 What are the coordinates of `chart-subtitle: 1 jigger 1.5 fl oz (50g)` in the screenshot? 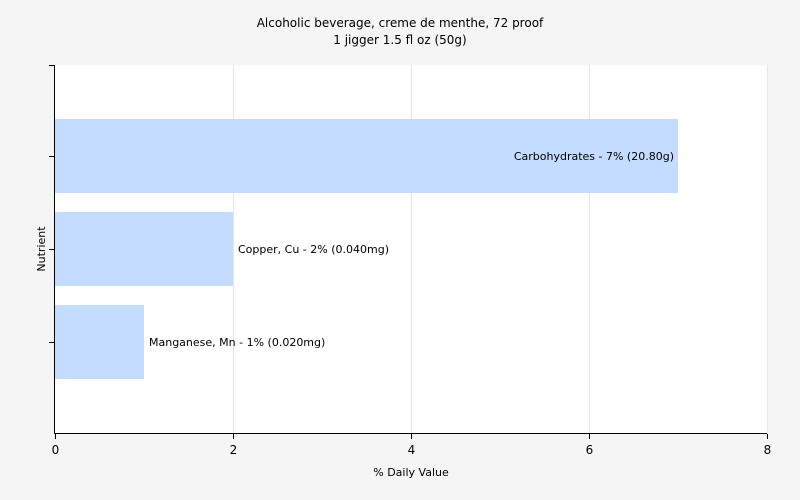 It's located at (399, 40).